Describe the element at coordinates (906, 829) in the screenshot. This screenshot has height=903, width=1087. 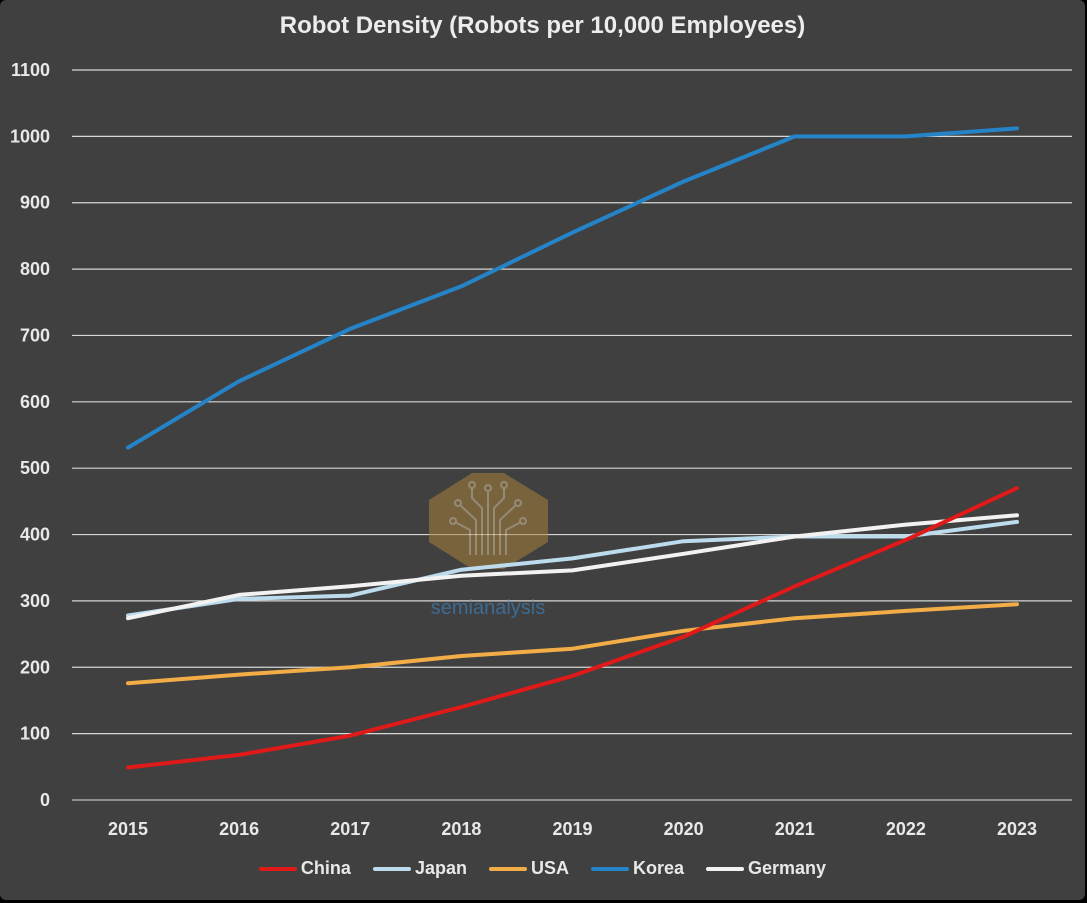
I see `x-tick-label: 2022` at that location.